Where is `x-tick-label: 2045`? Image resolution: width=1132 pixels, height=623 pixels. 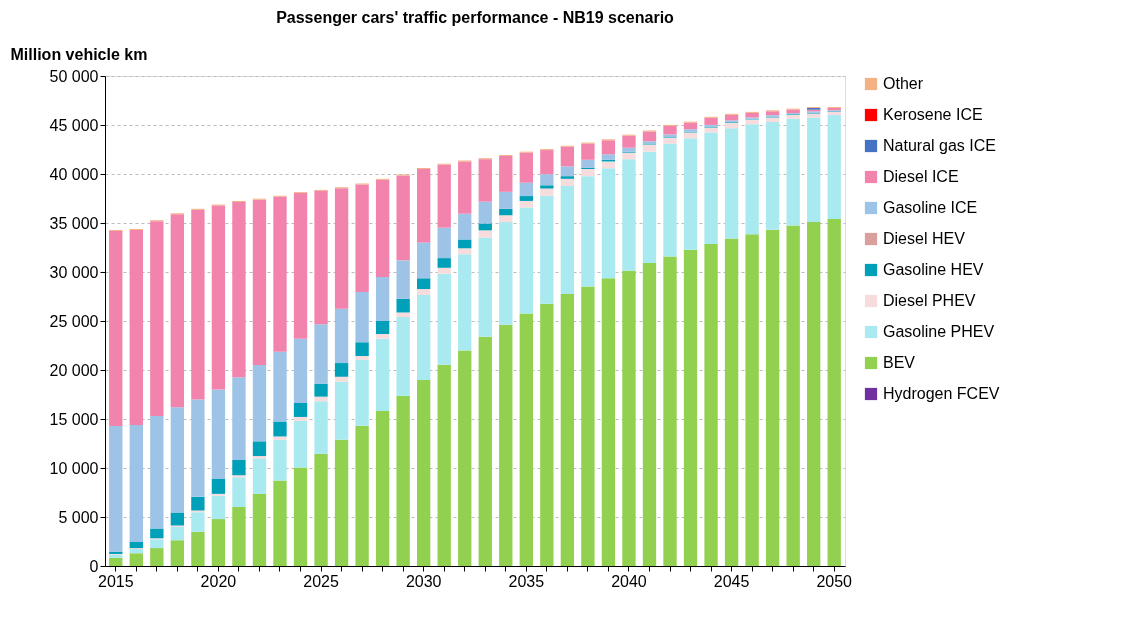
x-tick-label: 2045 is located at coordinates (731, 581).